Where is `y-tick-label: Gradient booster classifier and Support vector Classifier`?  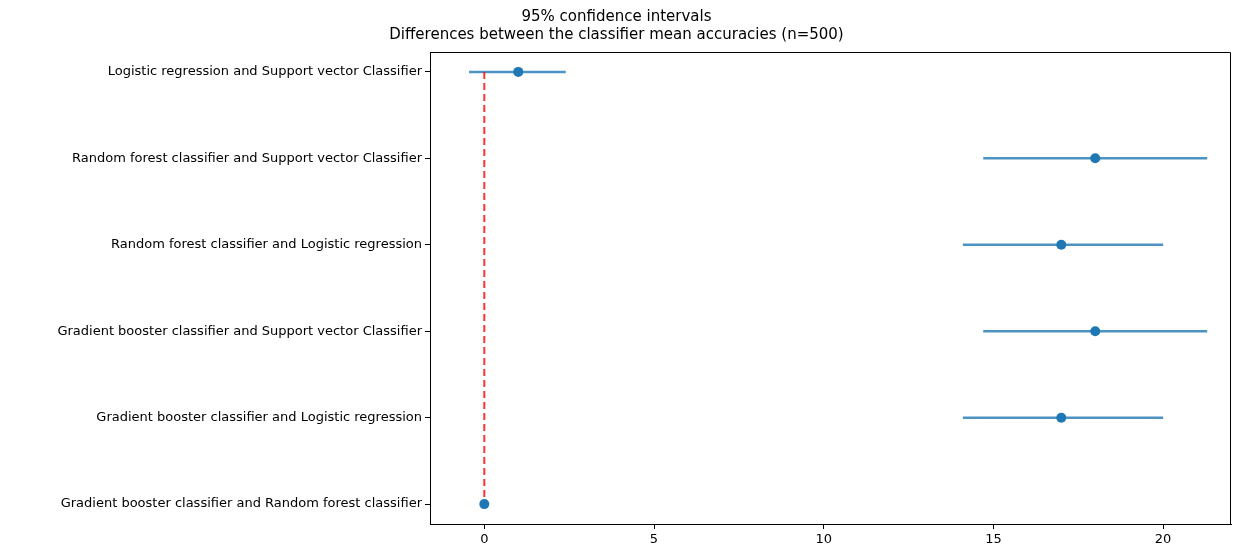
y-tick-label: Gradient booster classifier and Support vector Classifier is located at coordinates (240, 330).